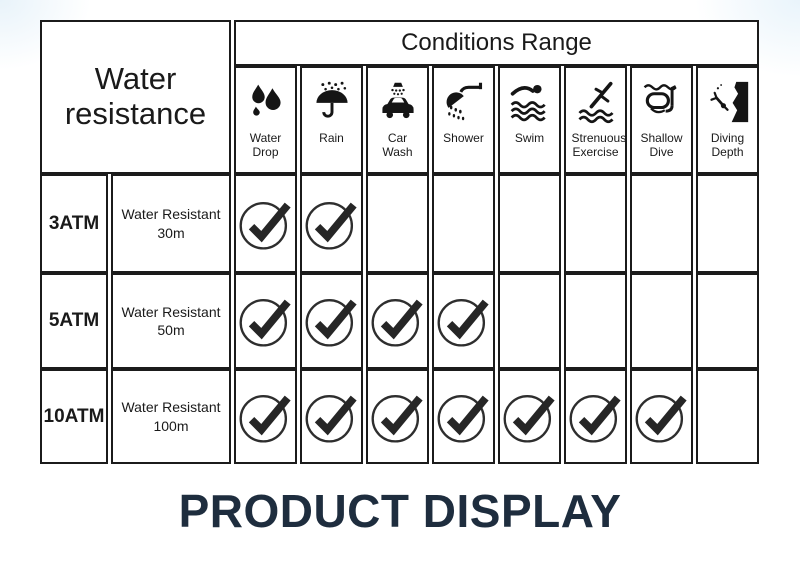 This screenshot has height=567, width=800. I want to click on condition-header-water-drop: Water Drop, so click(265, 120).